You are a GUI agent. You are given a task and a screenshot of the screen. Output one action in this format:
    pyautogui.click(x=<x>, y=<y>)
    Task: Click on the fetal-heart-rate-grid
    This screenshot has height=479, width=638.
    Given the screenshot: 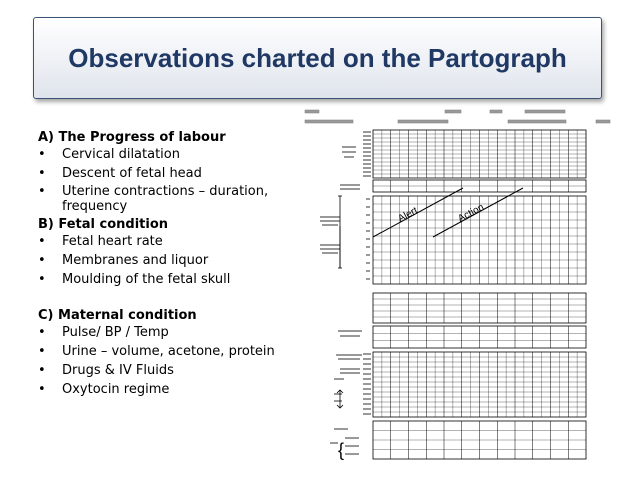 What is the action you would take?
    pyautogui.click(x=475, y=154)
    